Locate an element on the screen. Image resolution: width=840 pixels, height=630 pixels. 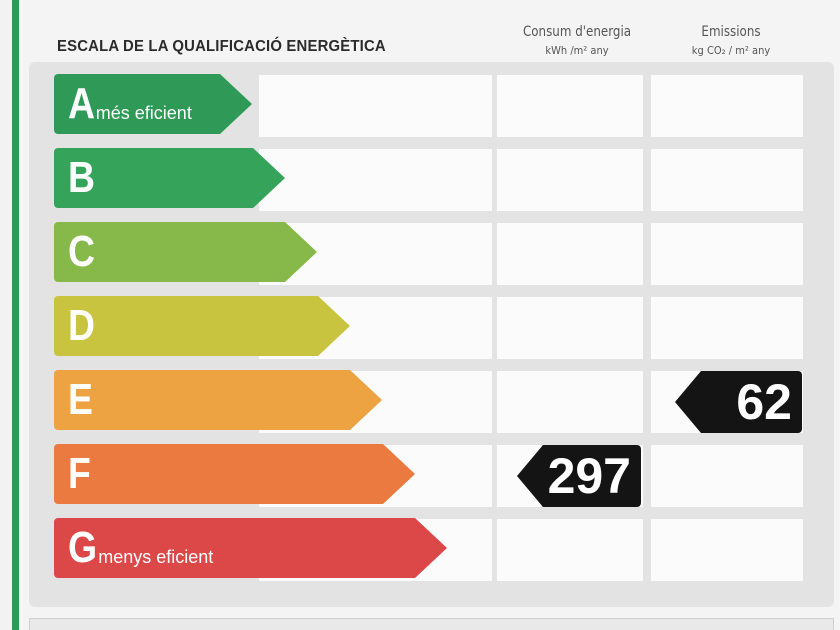
rating-bar-b: B is located at coordinates (169, 178).